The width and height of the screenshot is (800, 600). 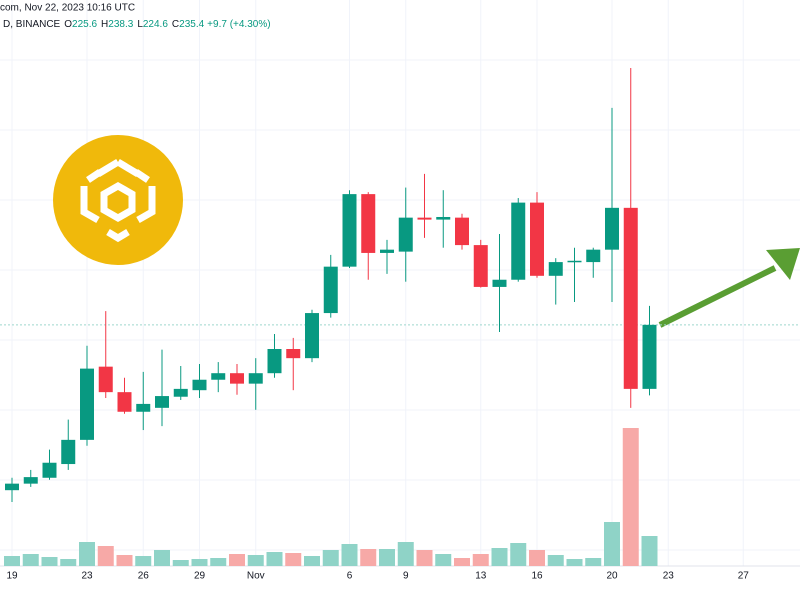 What do you see at coordinates (744, 576) in the screenshot?
I see `x-tick-label: 27` at bounding box center [744, 576].